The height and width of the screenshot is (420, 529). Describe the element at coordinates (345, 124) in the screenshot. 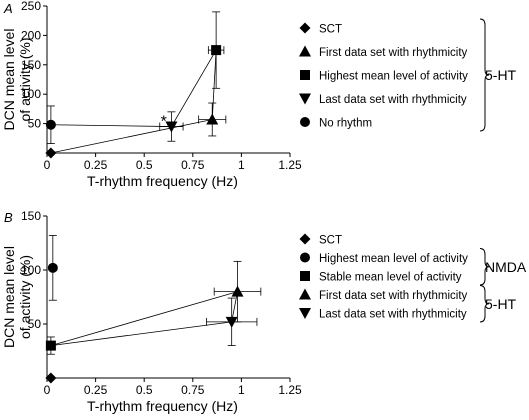

I see `legend-label: No rhythm` at that location.